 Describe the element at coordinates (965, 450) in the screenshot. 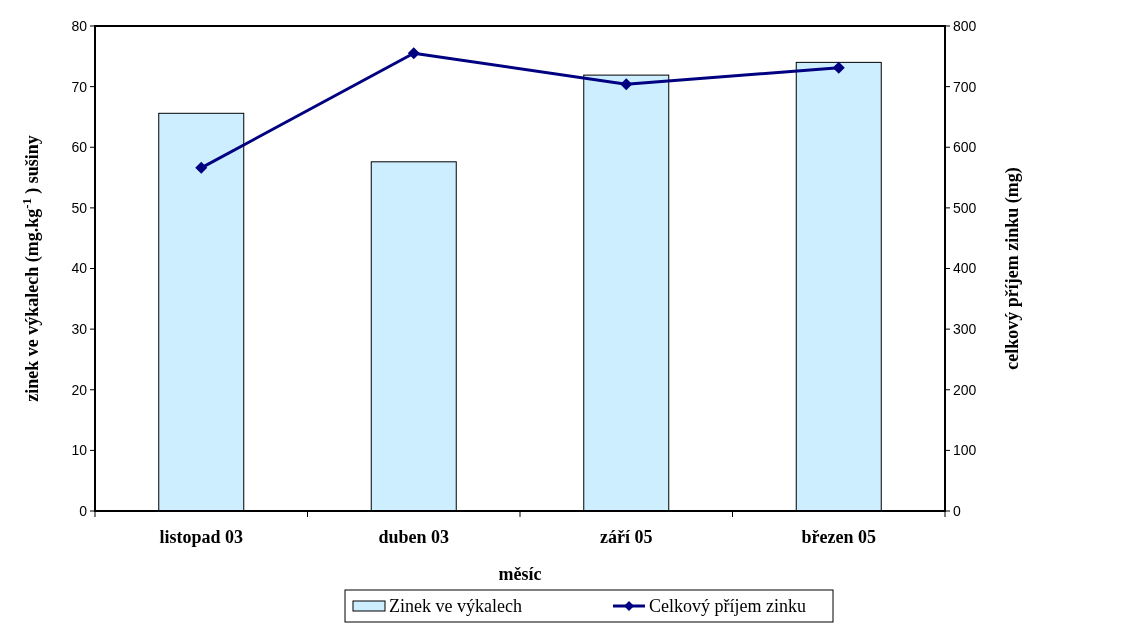

I see `y2-tick-label: 100` at that location.